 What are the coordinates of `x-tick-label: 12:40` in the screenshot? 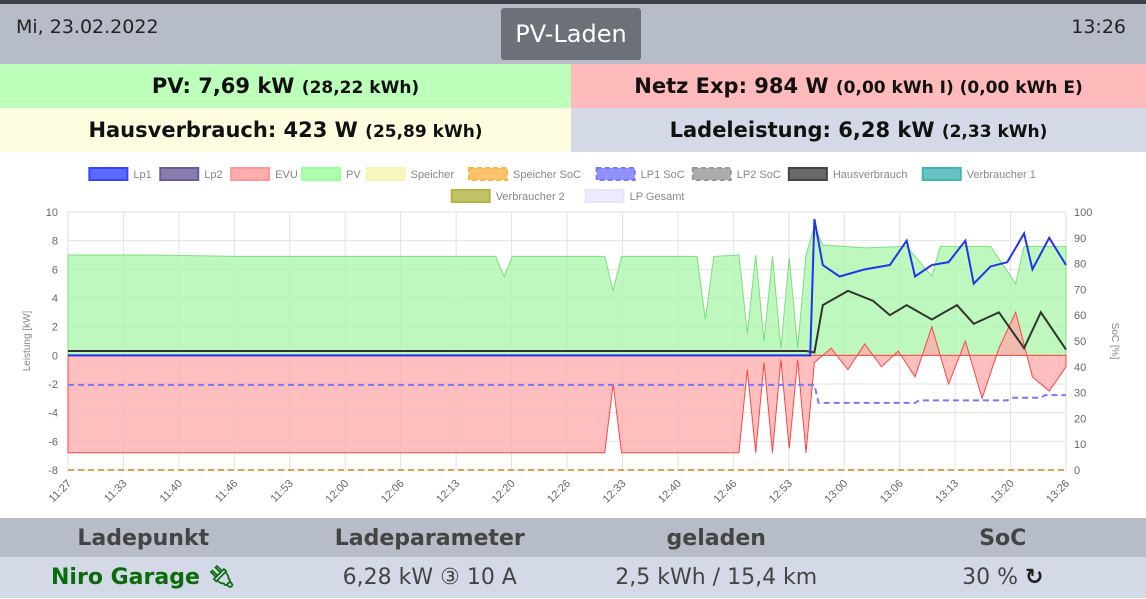 It's located at (670, 492).